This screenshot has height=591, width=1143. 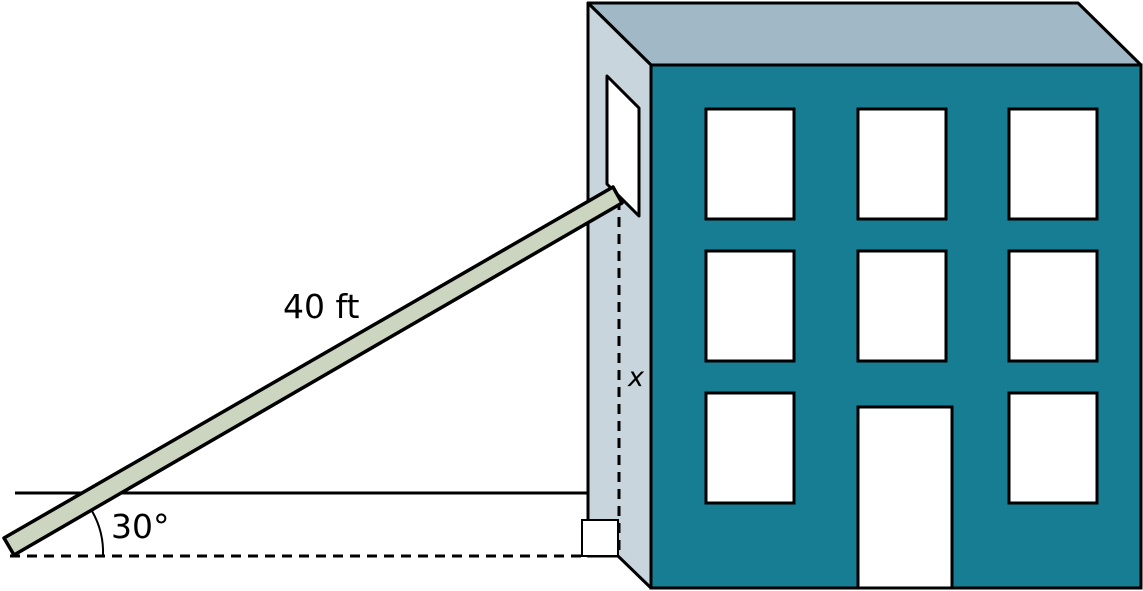 What do you see at coordinates (98, 533) in the screenshot?
I see `angle-arc` at bounding box center [98, 533].